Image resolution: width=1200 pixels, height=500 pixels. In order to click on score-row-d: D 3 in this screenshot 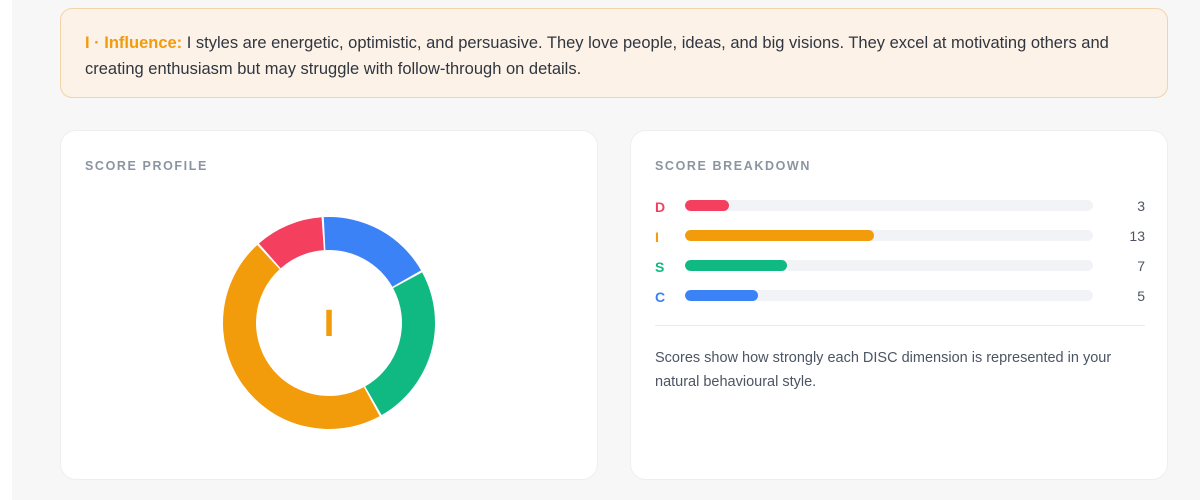, I will do `click(900, 208)`.